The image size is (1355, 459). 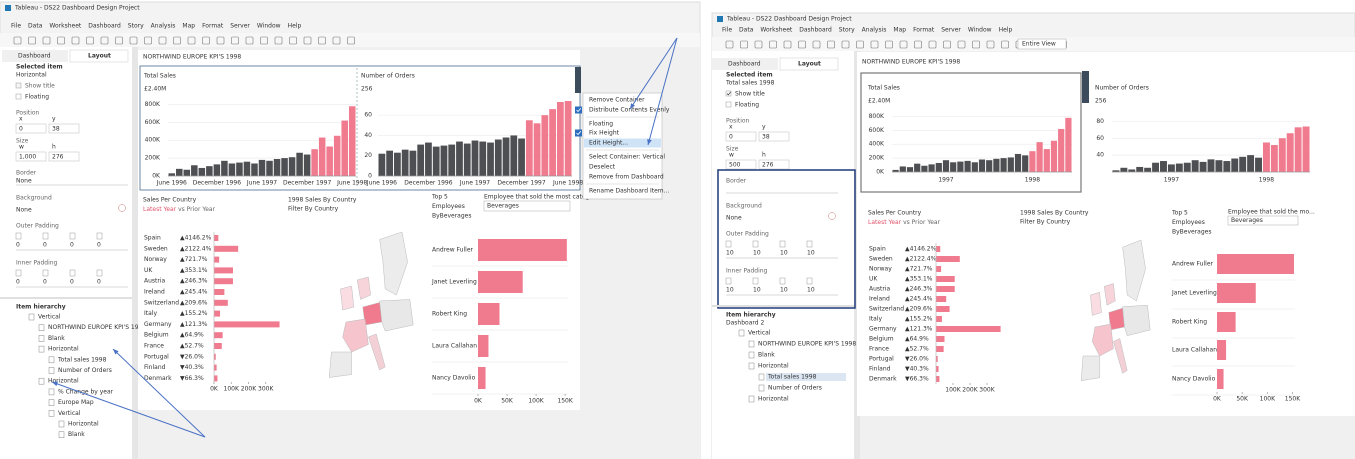 What do you see at coordinates (899, 30) in the screenshot?
I see `menu-item: Map` at bounding box center [899, 30].